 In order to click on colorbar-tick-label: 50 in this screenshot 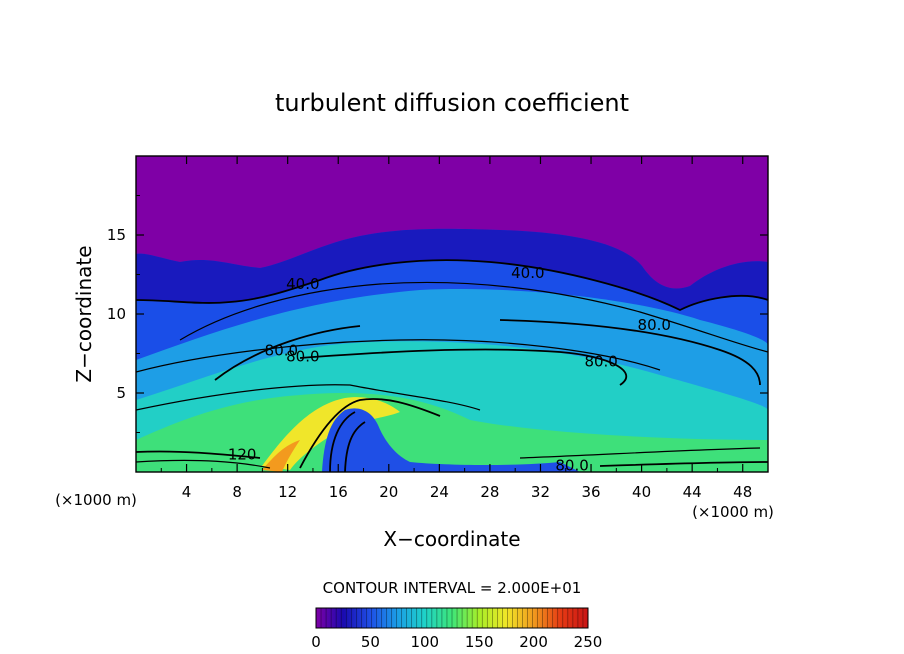, I will do `click(370, 642)`.